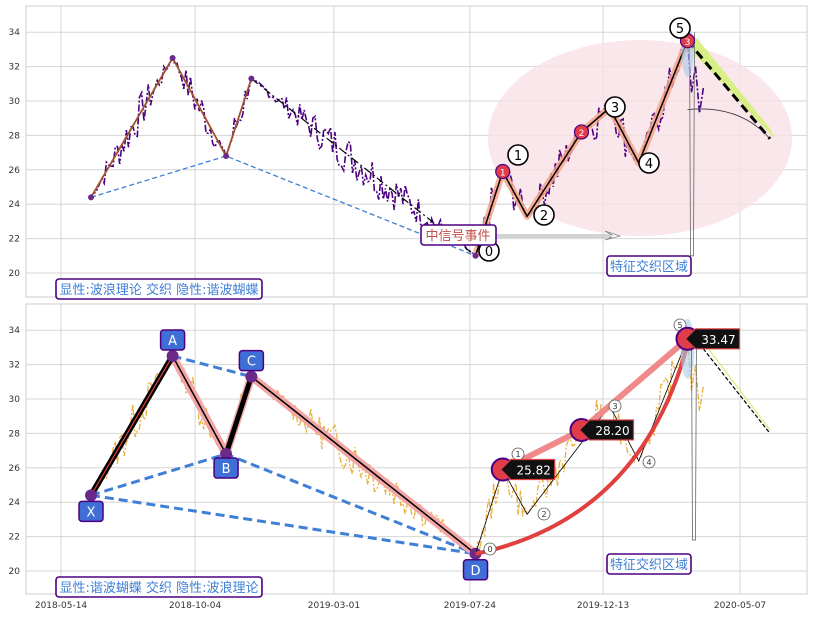  What do you see at coordinates (15, 503) in the screenshot?
I see `y-tick-label-bottom: 24` at bounding box center [15, 503].